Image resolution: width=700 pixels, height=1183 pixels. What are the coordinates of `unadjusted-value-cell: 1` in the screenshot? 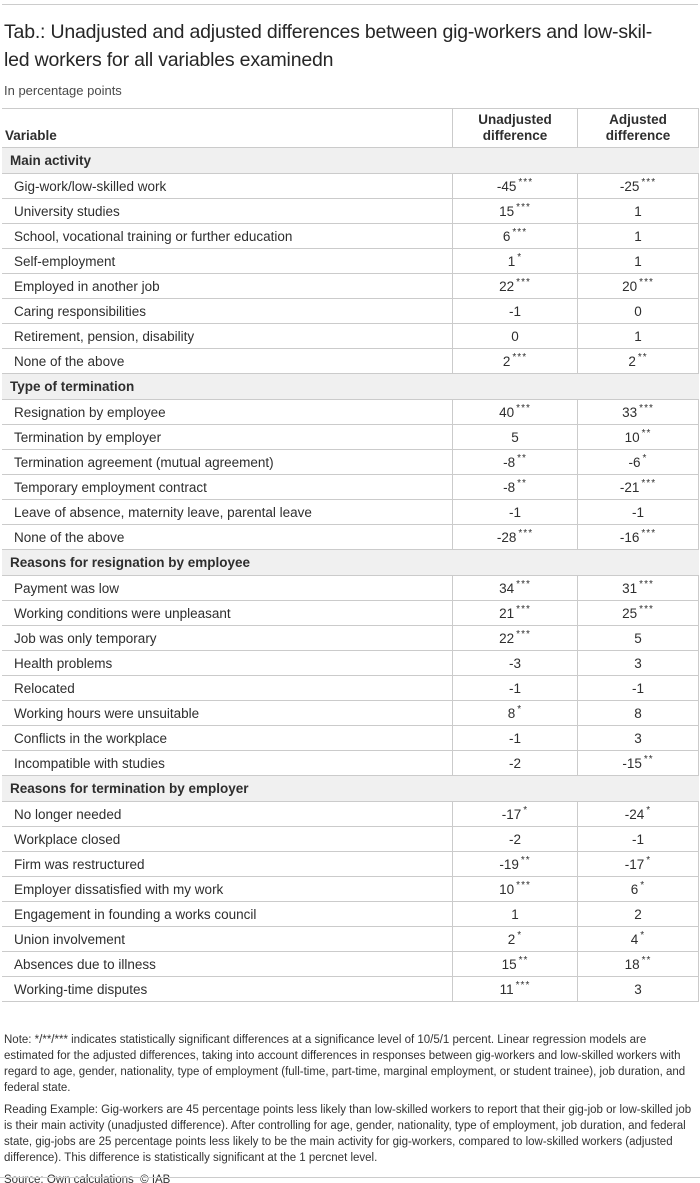 It's located at (514, 914).